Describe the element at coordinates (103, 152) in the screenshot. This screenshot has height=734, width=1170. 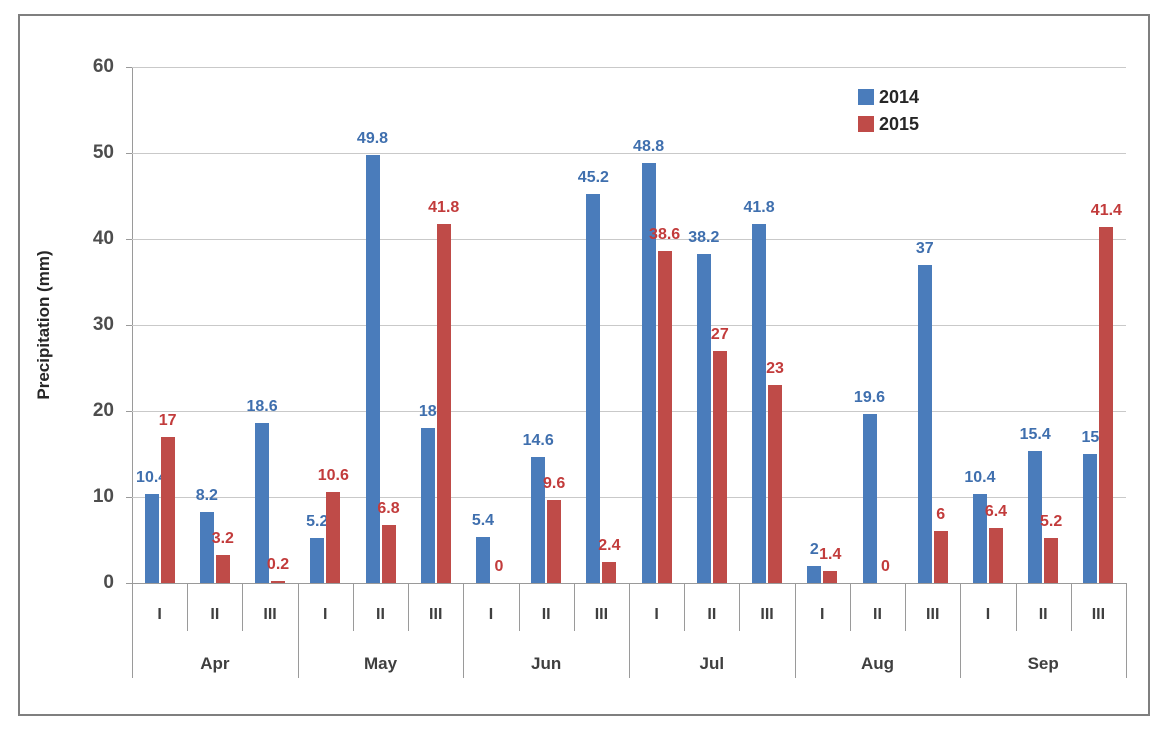
I see `y-tick-label: 50` at that location.